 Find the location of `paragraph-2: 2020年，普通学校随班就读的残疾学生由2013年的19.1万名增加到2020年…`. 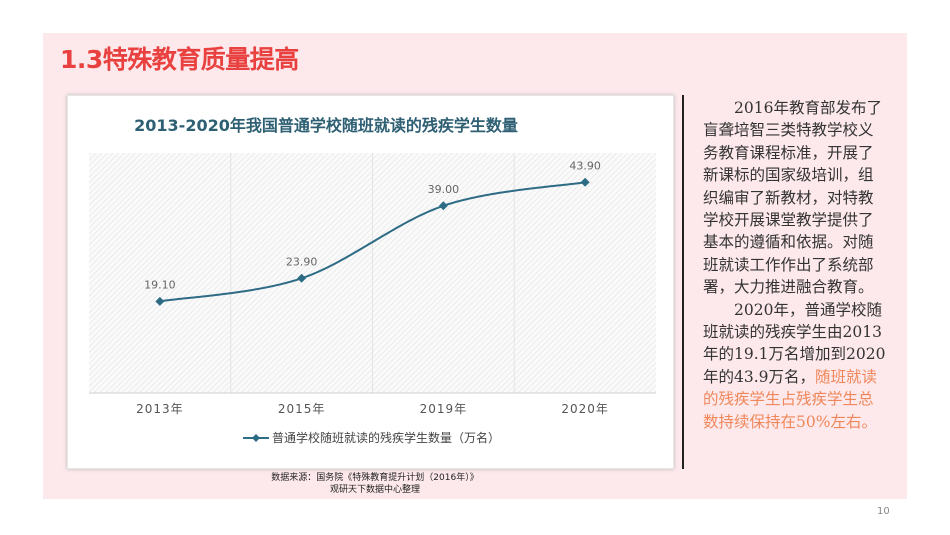

paragraph-2: 2020年，普通学校随班就读的残疾学生由2013年的19.1万名增加到2020年… is located at coordinates (795, 366).